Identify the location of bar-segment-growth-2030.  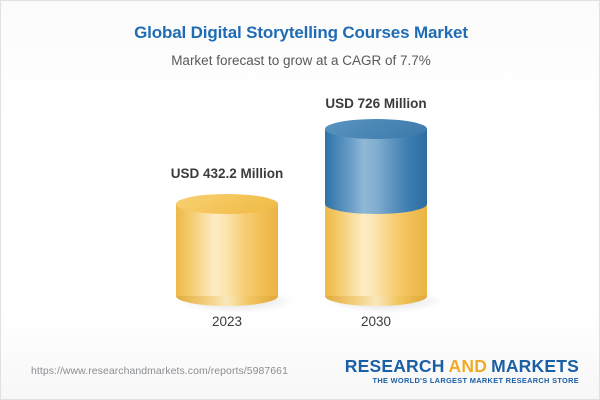
(376, 166).